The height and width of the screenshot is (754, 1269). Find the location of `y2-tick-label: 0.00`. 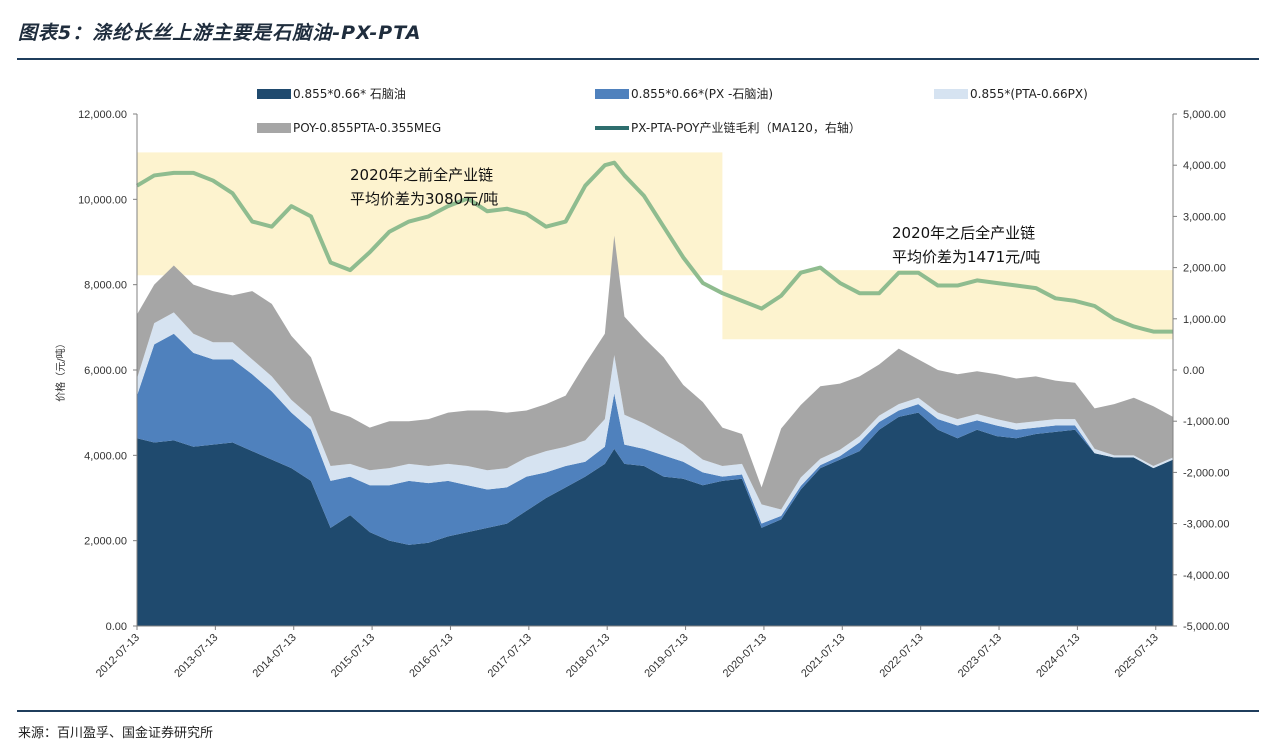

y2-tick-label: 0.00 is located at coordinates (1193, 371).